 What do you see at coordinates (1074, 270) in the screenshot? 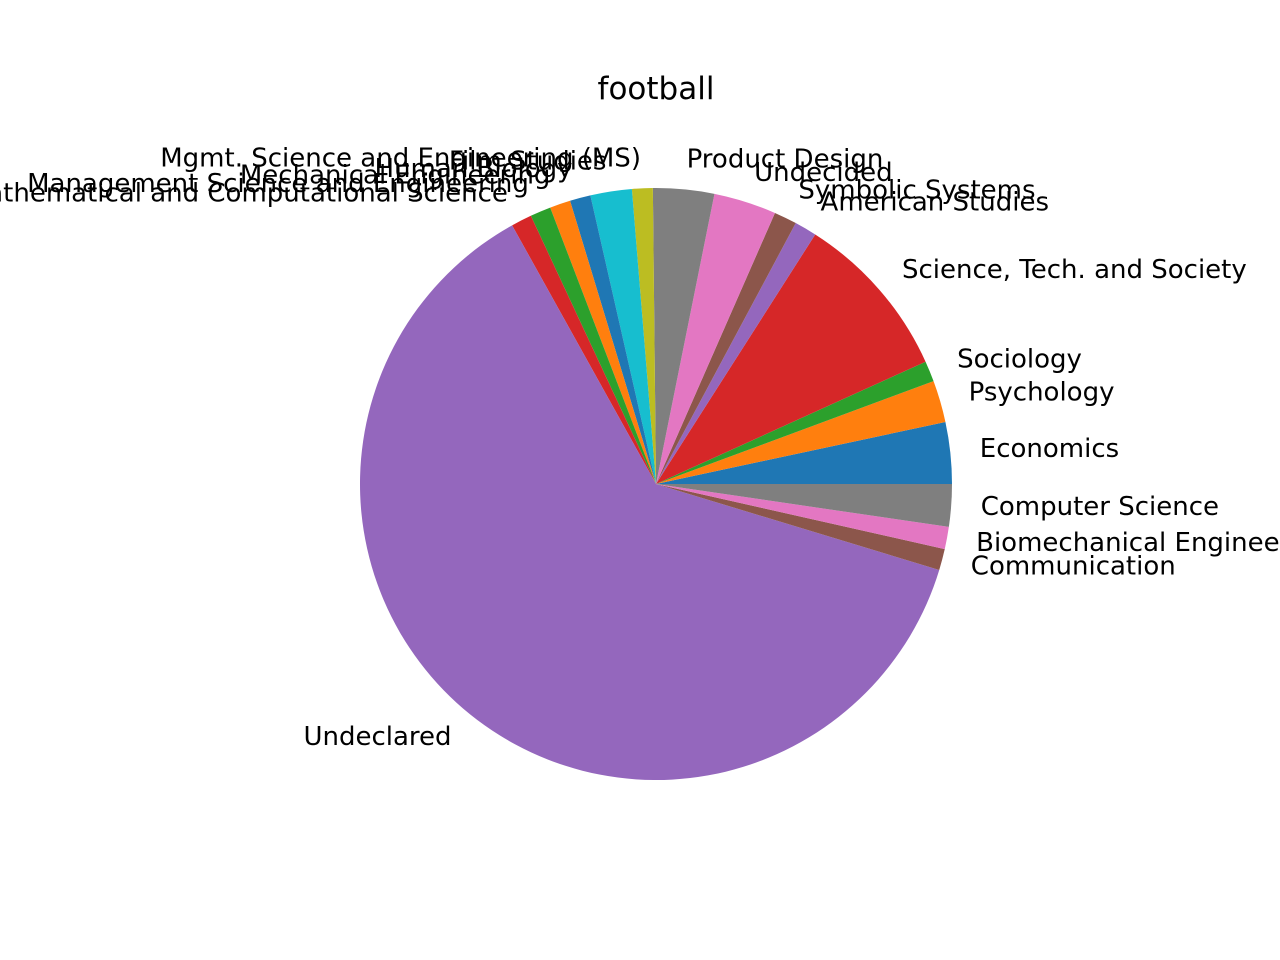
I see `pie-label-science-tech-and-society: Science, Tech. and Society` at bounding box center [1074, 270].